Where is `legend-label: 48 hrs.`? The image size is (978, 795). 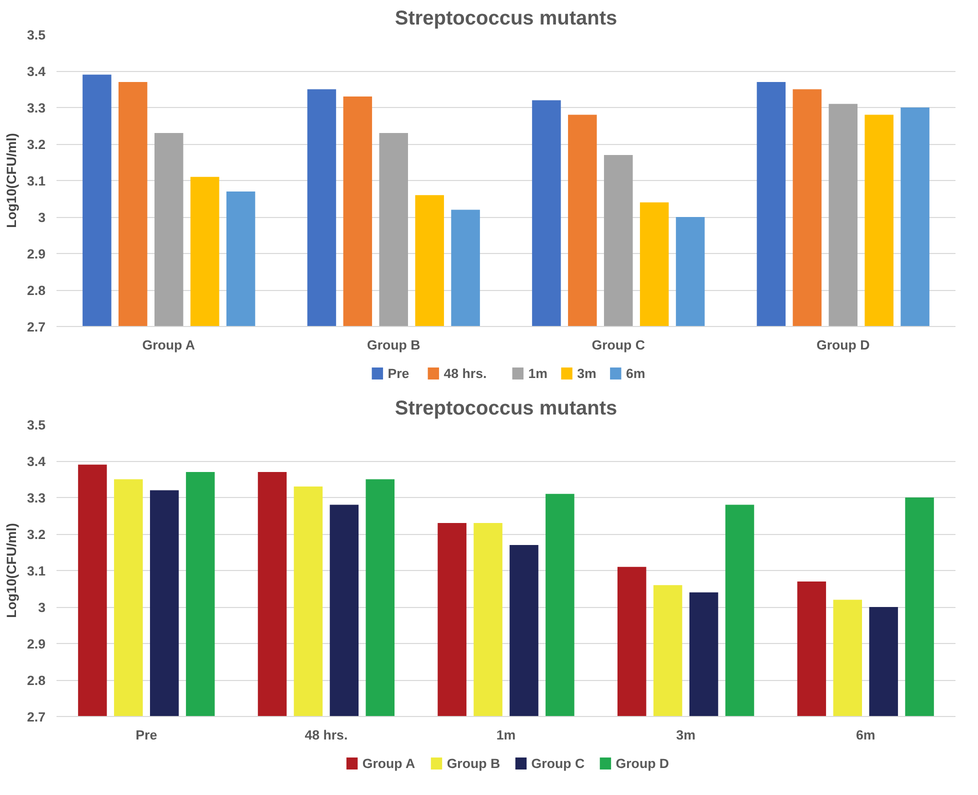
legend-label: 48 hrs. is located at coordinates (465, 373).